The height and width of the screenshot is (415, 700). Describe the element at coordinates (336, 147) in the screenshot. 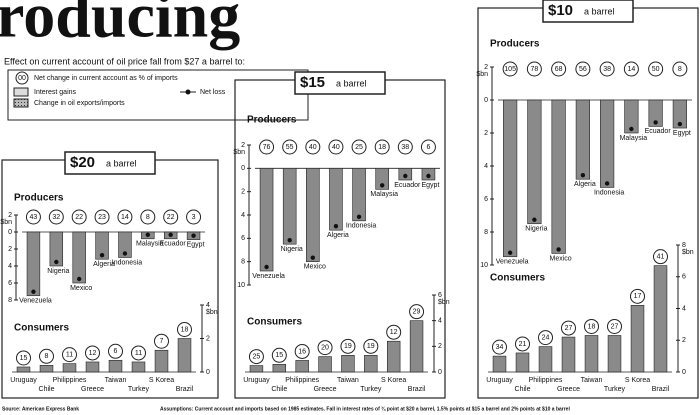

I see `pct-label: 40` at that location.